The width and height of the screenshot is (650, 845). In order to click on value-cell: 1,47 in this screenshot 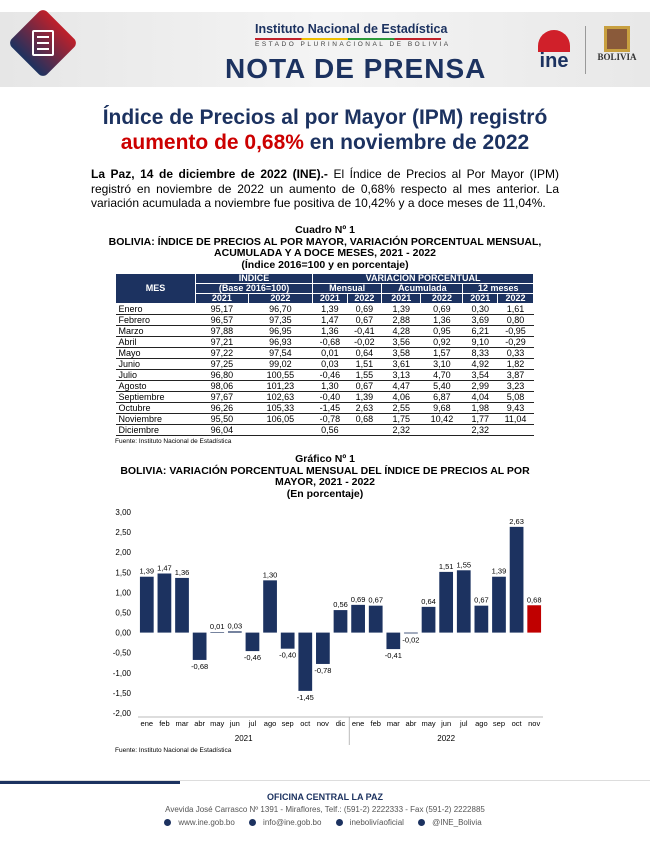, I will do `click(330, 320)`.